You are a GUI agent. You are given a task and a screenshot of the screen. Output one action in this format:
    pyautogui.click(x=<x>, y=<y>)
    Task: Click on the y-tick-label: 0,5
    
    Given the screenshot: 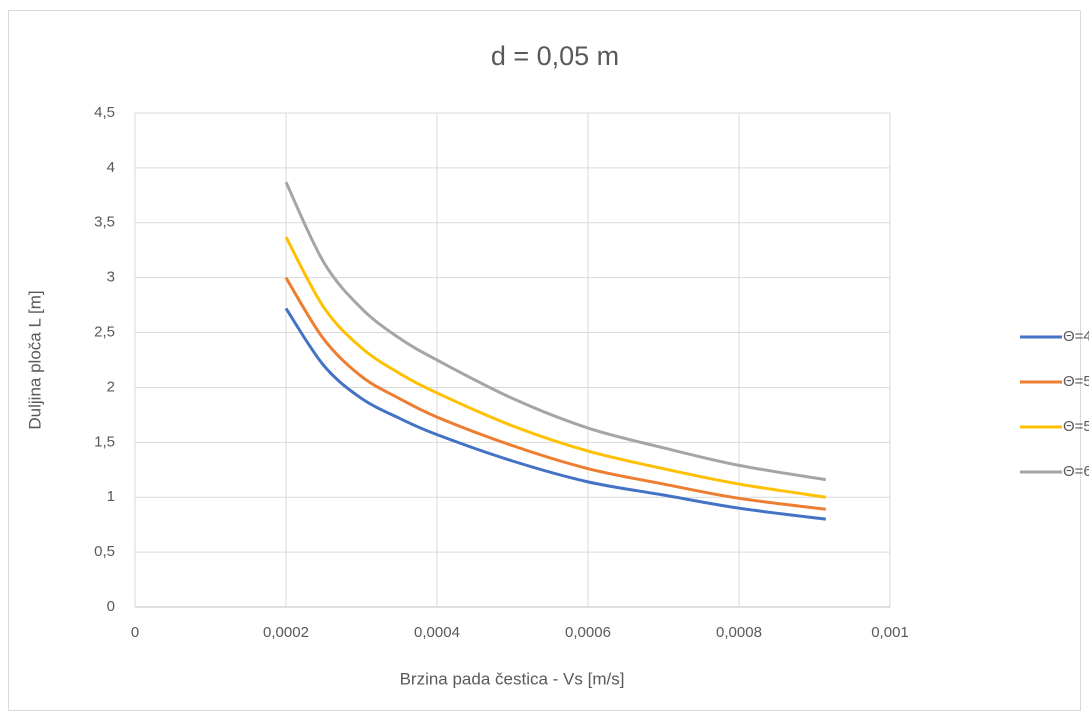 What is the action you would take?
    pyautogui.click(x=104, y=551)
    